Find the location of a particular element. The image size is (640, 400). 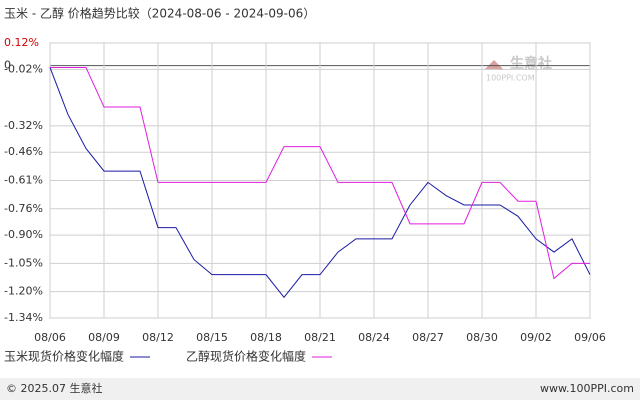

chart-title: 玉米 - 乙醇 价格趋势比较（2024-08-06 - 2024-09-06） is located at coordinates (159, 13).